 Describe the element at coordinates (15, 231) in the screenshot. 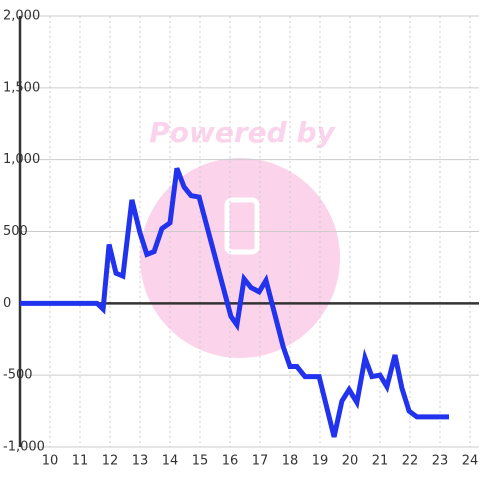

I see `y-tick-label: 500` at that location.